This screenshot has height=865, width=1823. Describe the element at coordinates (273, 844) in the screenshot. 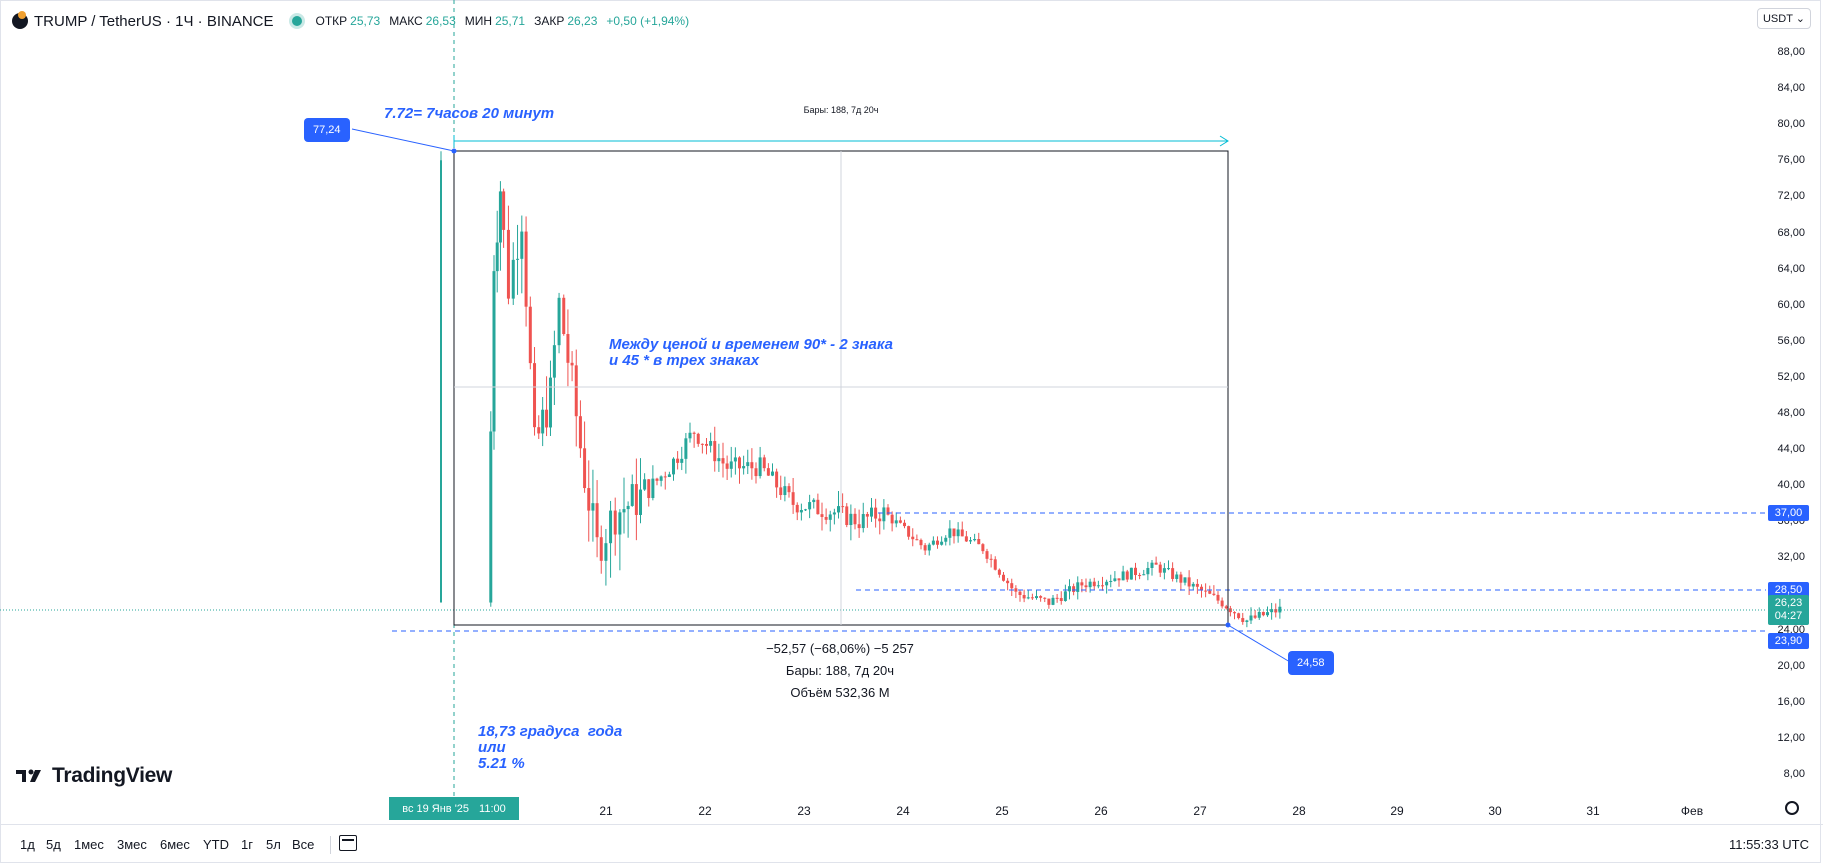

I see `range-button-5л: 5л` at that location.